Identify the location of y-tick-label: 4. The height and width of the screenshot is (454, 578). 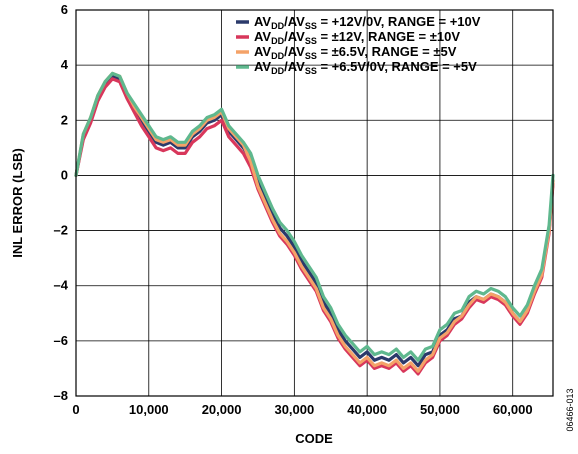
(65, 64).